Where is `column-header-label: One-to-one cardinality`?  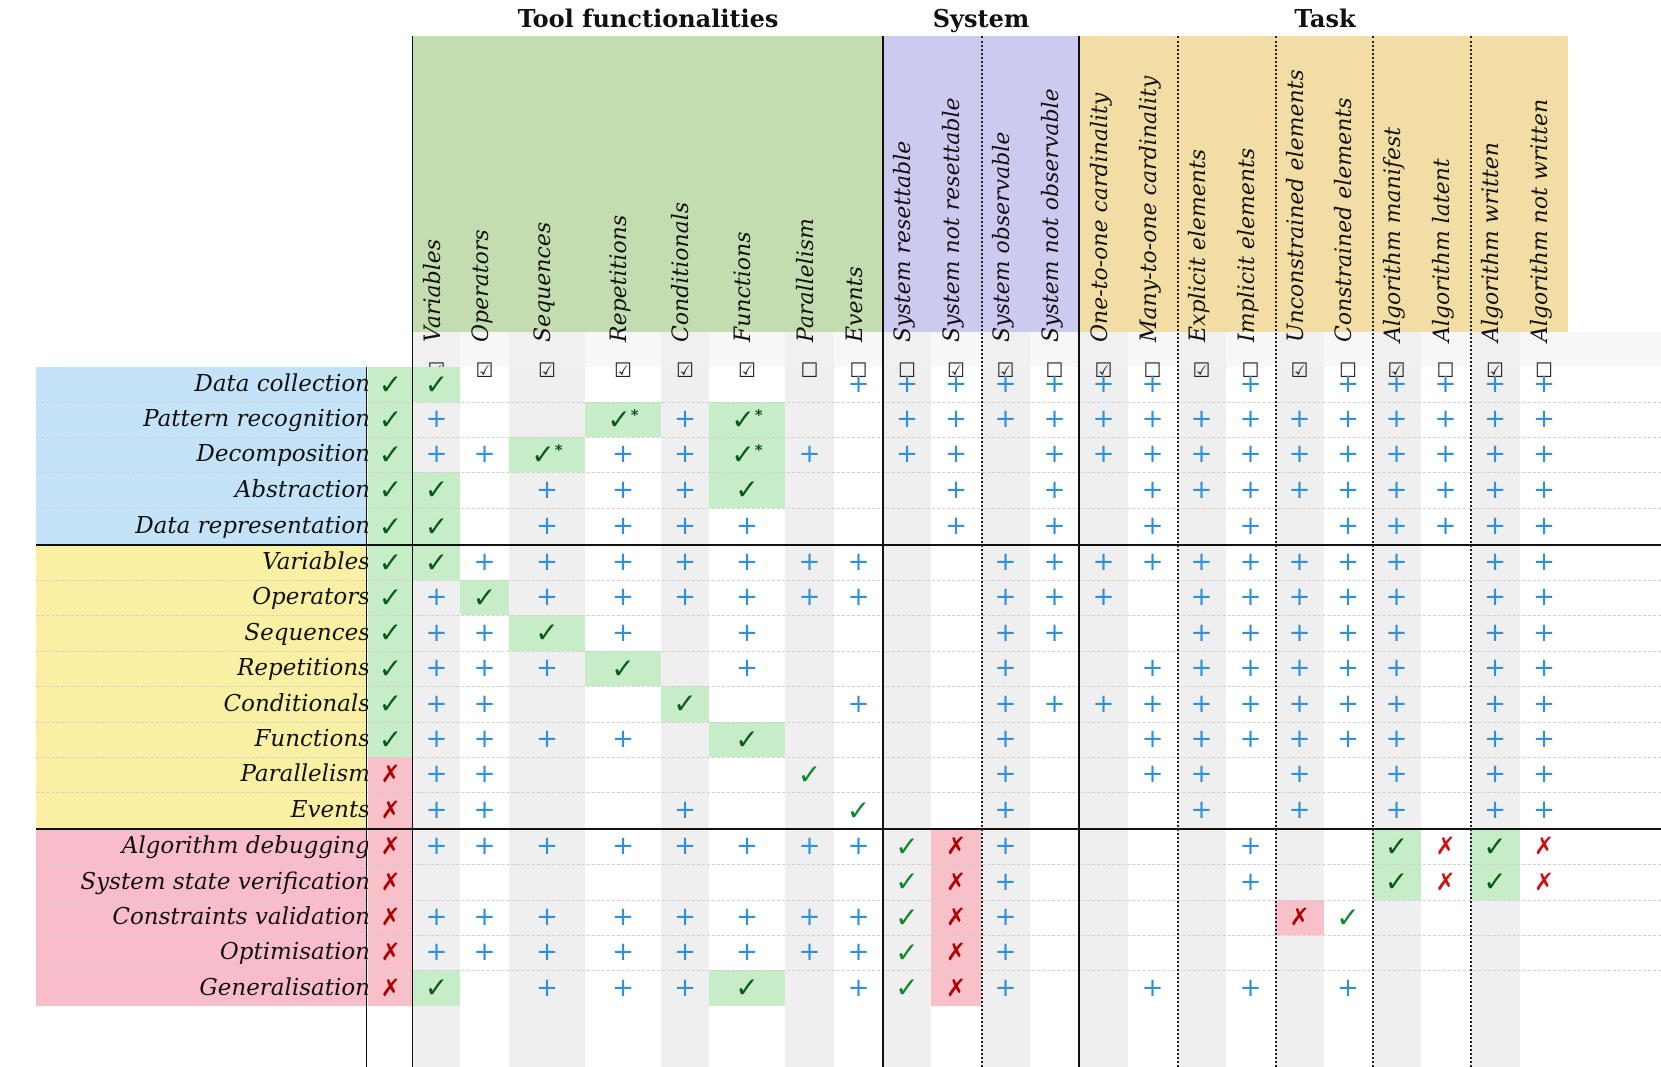
column-header-label: One-to-one cardinality is located at coordinates (1100, 217).